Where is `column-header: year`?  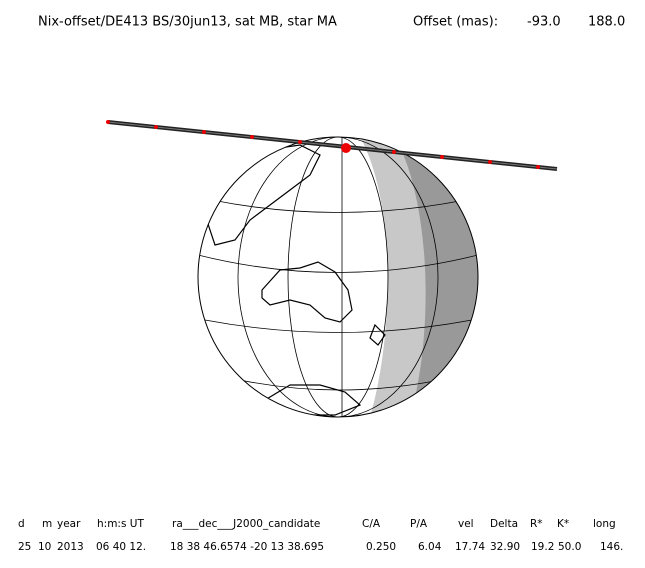
column-header: year is located at coordinates (69, 524).